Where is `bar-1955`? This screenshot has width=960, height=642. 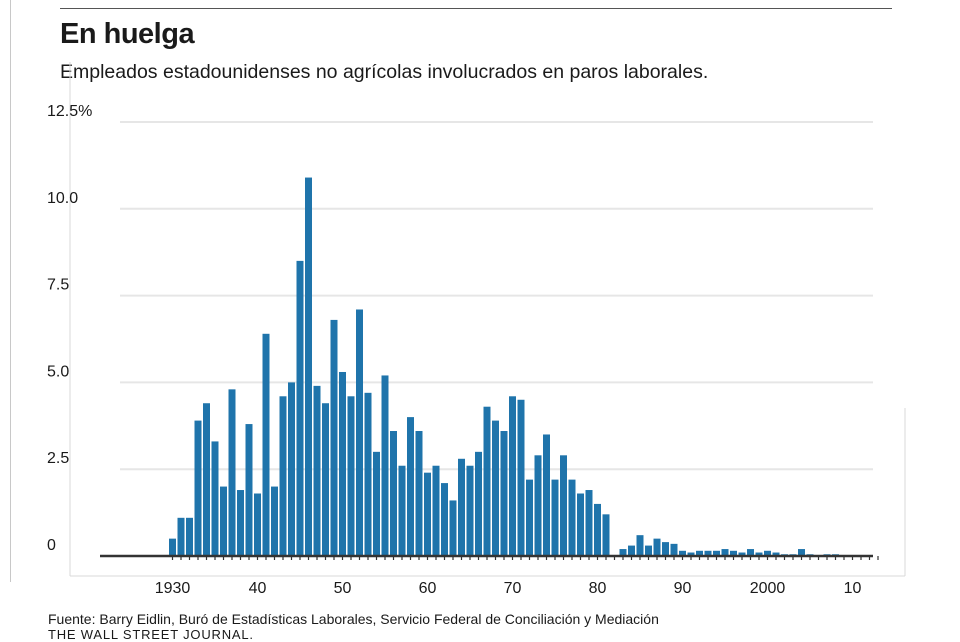
bar-1955 is located at coordinates (385, 465).